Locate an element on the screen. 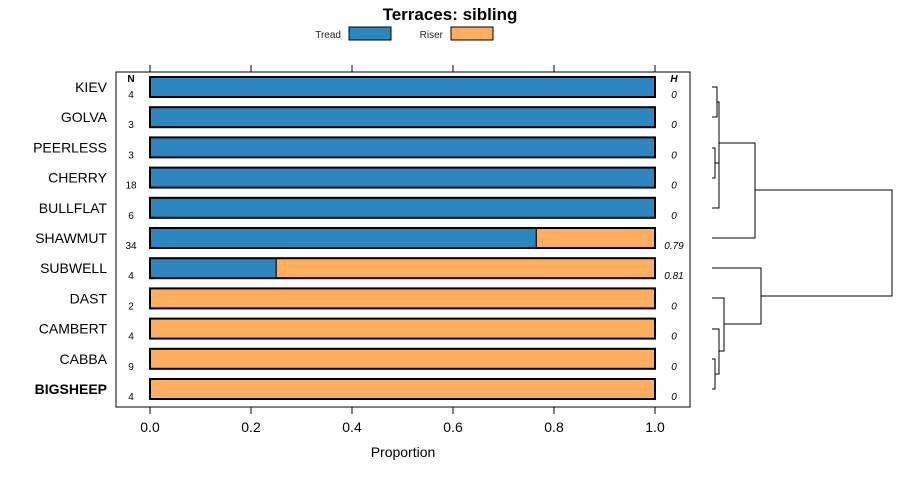 This screenshot has width=900, height=480. category-label: PEERLESS is located at coordinates (70, 147).